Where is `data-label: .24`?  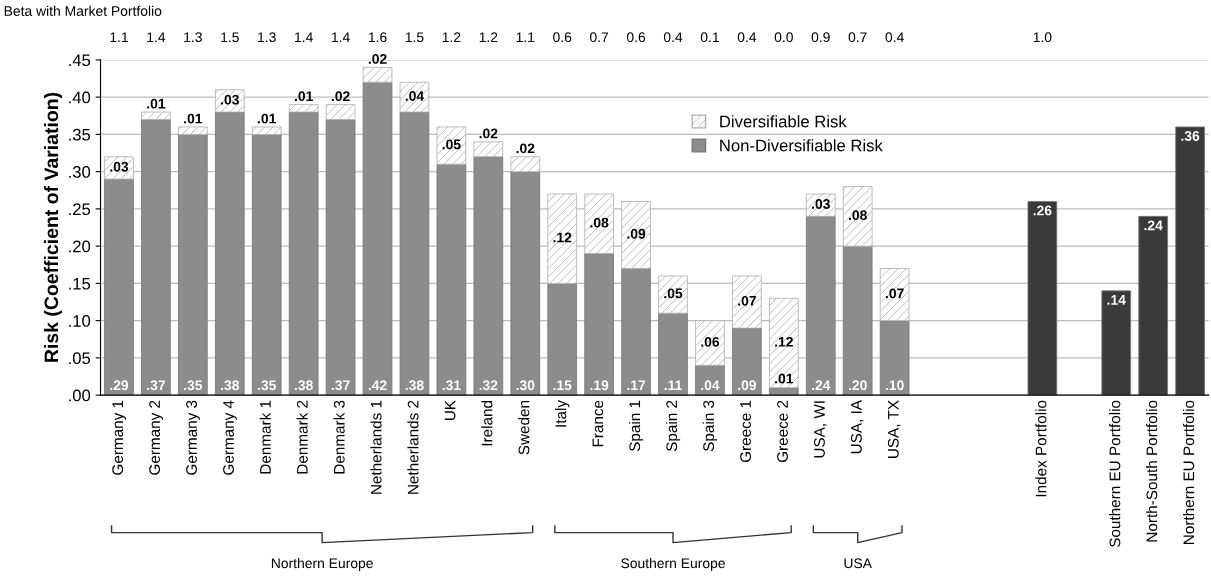
data-label: .24 is located at coordinates (1153, 225).